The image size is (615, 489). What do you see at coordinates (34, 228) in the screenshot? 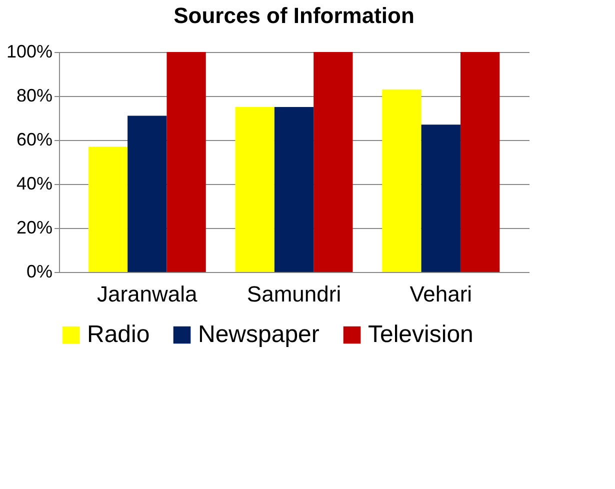
I see `y-tick-label: 20%` at bounding box center [34, 228].